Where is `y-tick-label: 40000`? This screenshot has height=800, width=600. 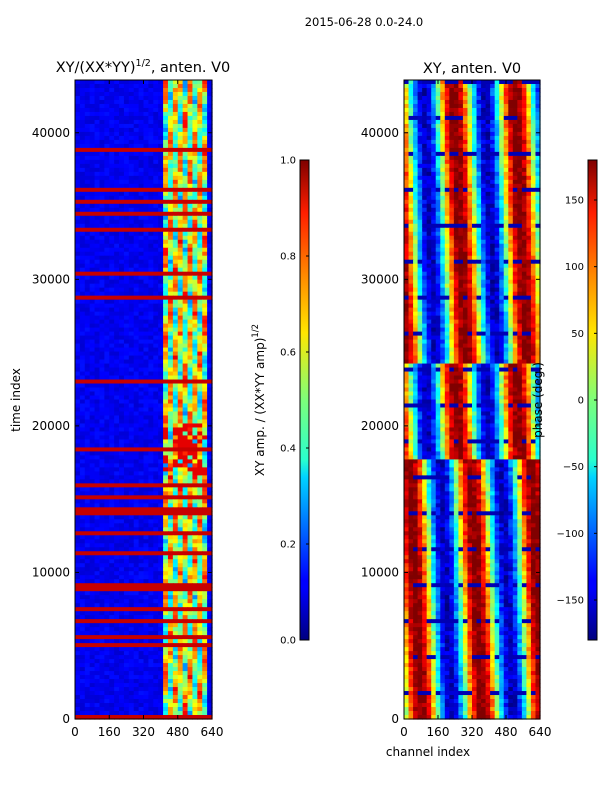
y-tick-label: 40000 is located at coordinates (51, 133).